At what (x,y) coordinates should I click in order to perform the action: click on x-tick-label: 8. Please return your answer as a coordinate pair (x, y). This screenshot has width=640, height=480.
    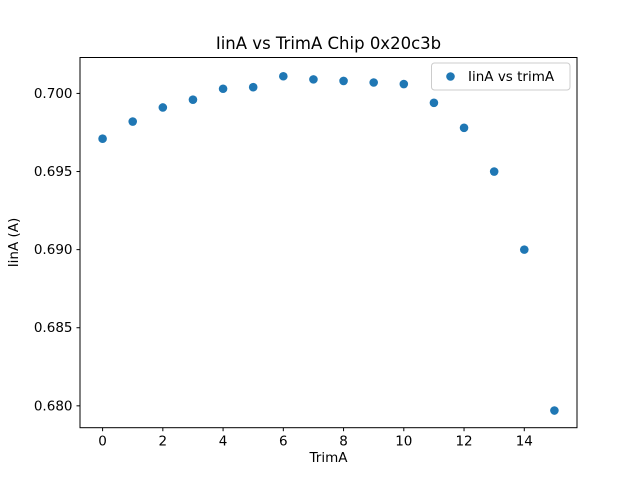
    Looking at the image, I should click on (343, 442).